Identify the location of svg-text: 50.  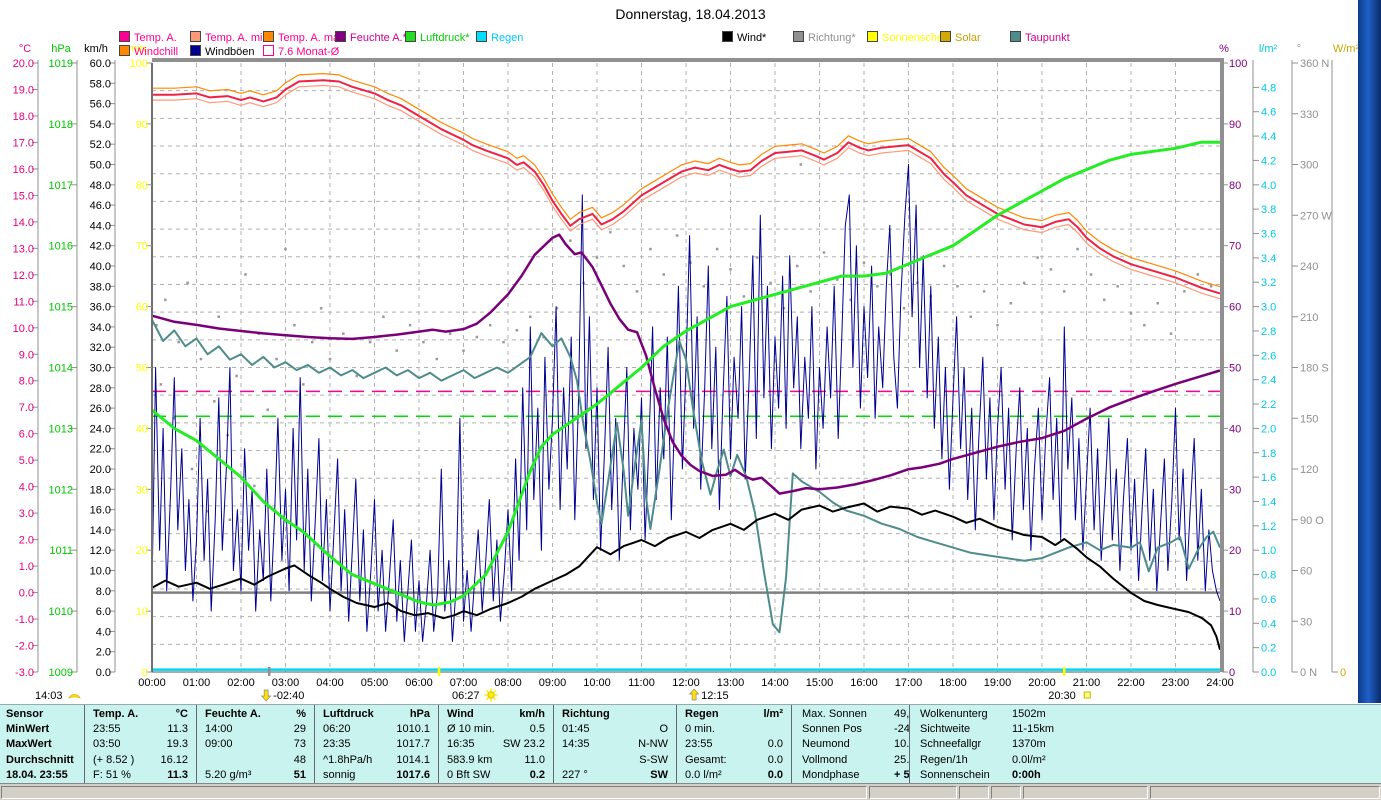
(142, 369).